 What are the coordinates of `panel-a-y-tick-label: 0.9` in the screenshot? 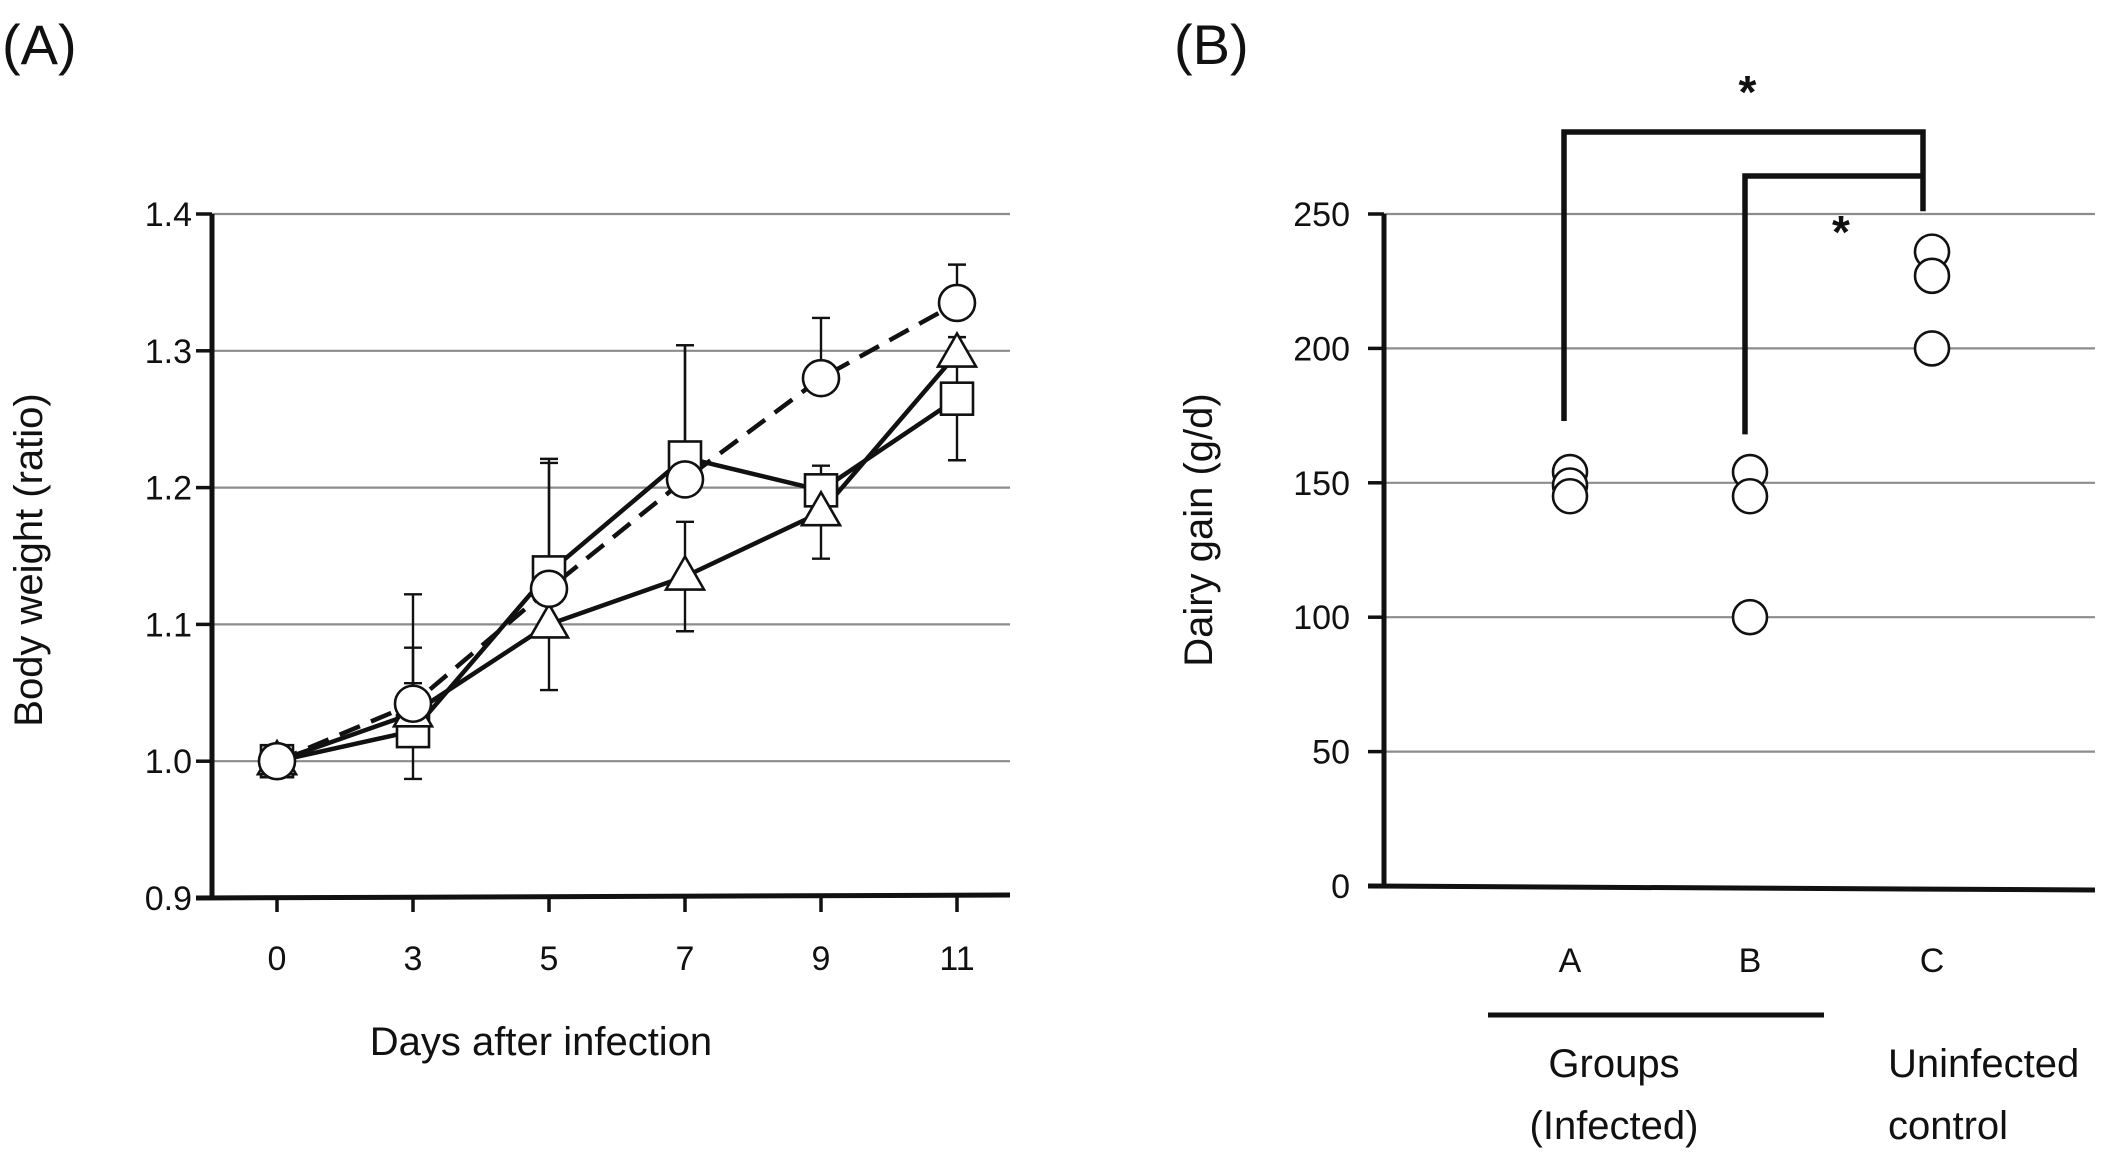 It's located at (168, 899).